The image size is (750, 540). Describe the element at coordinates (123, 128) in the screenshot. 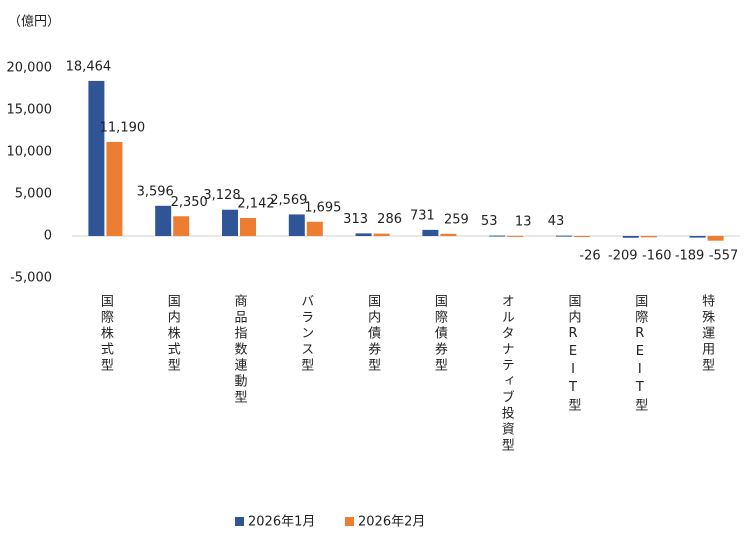

I see `value-label: 11,190` at that location.